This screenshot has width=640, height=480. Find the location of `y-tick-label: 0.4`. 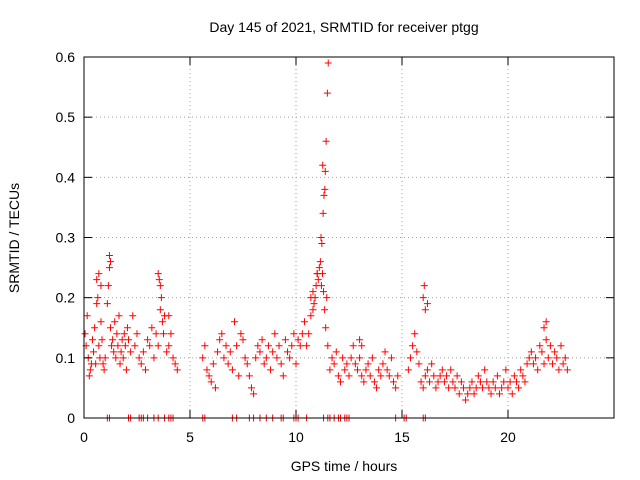

y-tick-label: 0.4 is located at coordinates (66, 177).